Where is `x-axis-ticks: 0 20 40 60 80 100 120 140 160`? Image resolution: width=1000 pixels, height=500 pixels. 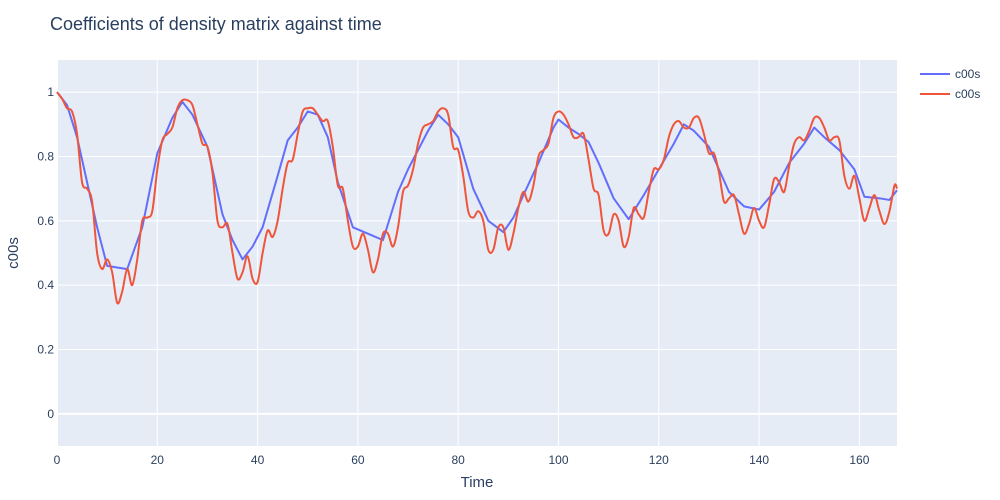 x-axis-ticks: 0 20 40 60 80 100 120 140 160 is located at coordinates (462, 460).